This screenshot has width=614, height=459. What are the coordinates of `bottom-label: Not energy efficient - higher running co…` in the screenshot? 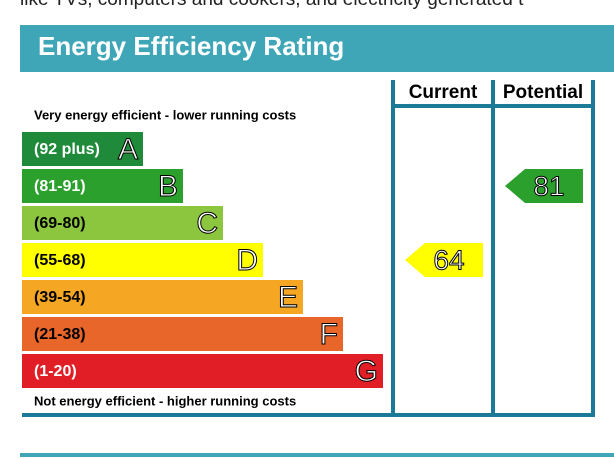 It's located at (165, 400).